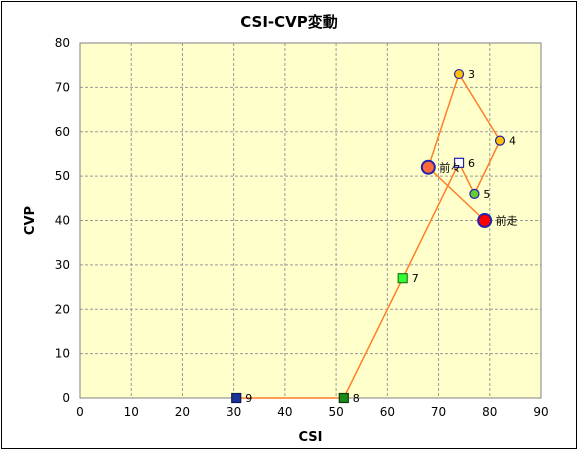 The height and width of the screenshot is (450, 578). Describe the element at coordinates (66, 398) in the screenshot. I see `y-tick-label: 0` at that location.